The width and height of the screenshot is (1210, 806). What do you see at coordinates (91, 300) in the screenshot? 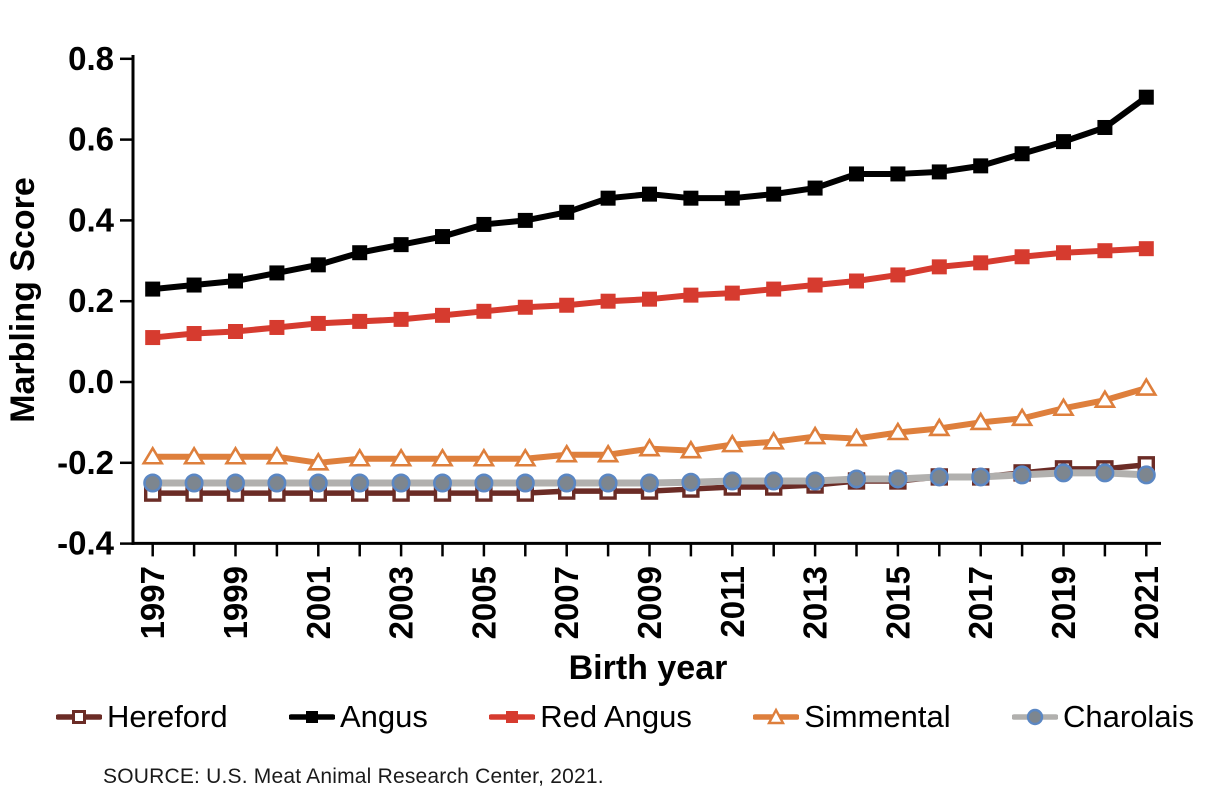
I see `y-tick-label: 0.2` at bounding box center [91, 300].